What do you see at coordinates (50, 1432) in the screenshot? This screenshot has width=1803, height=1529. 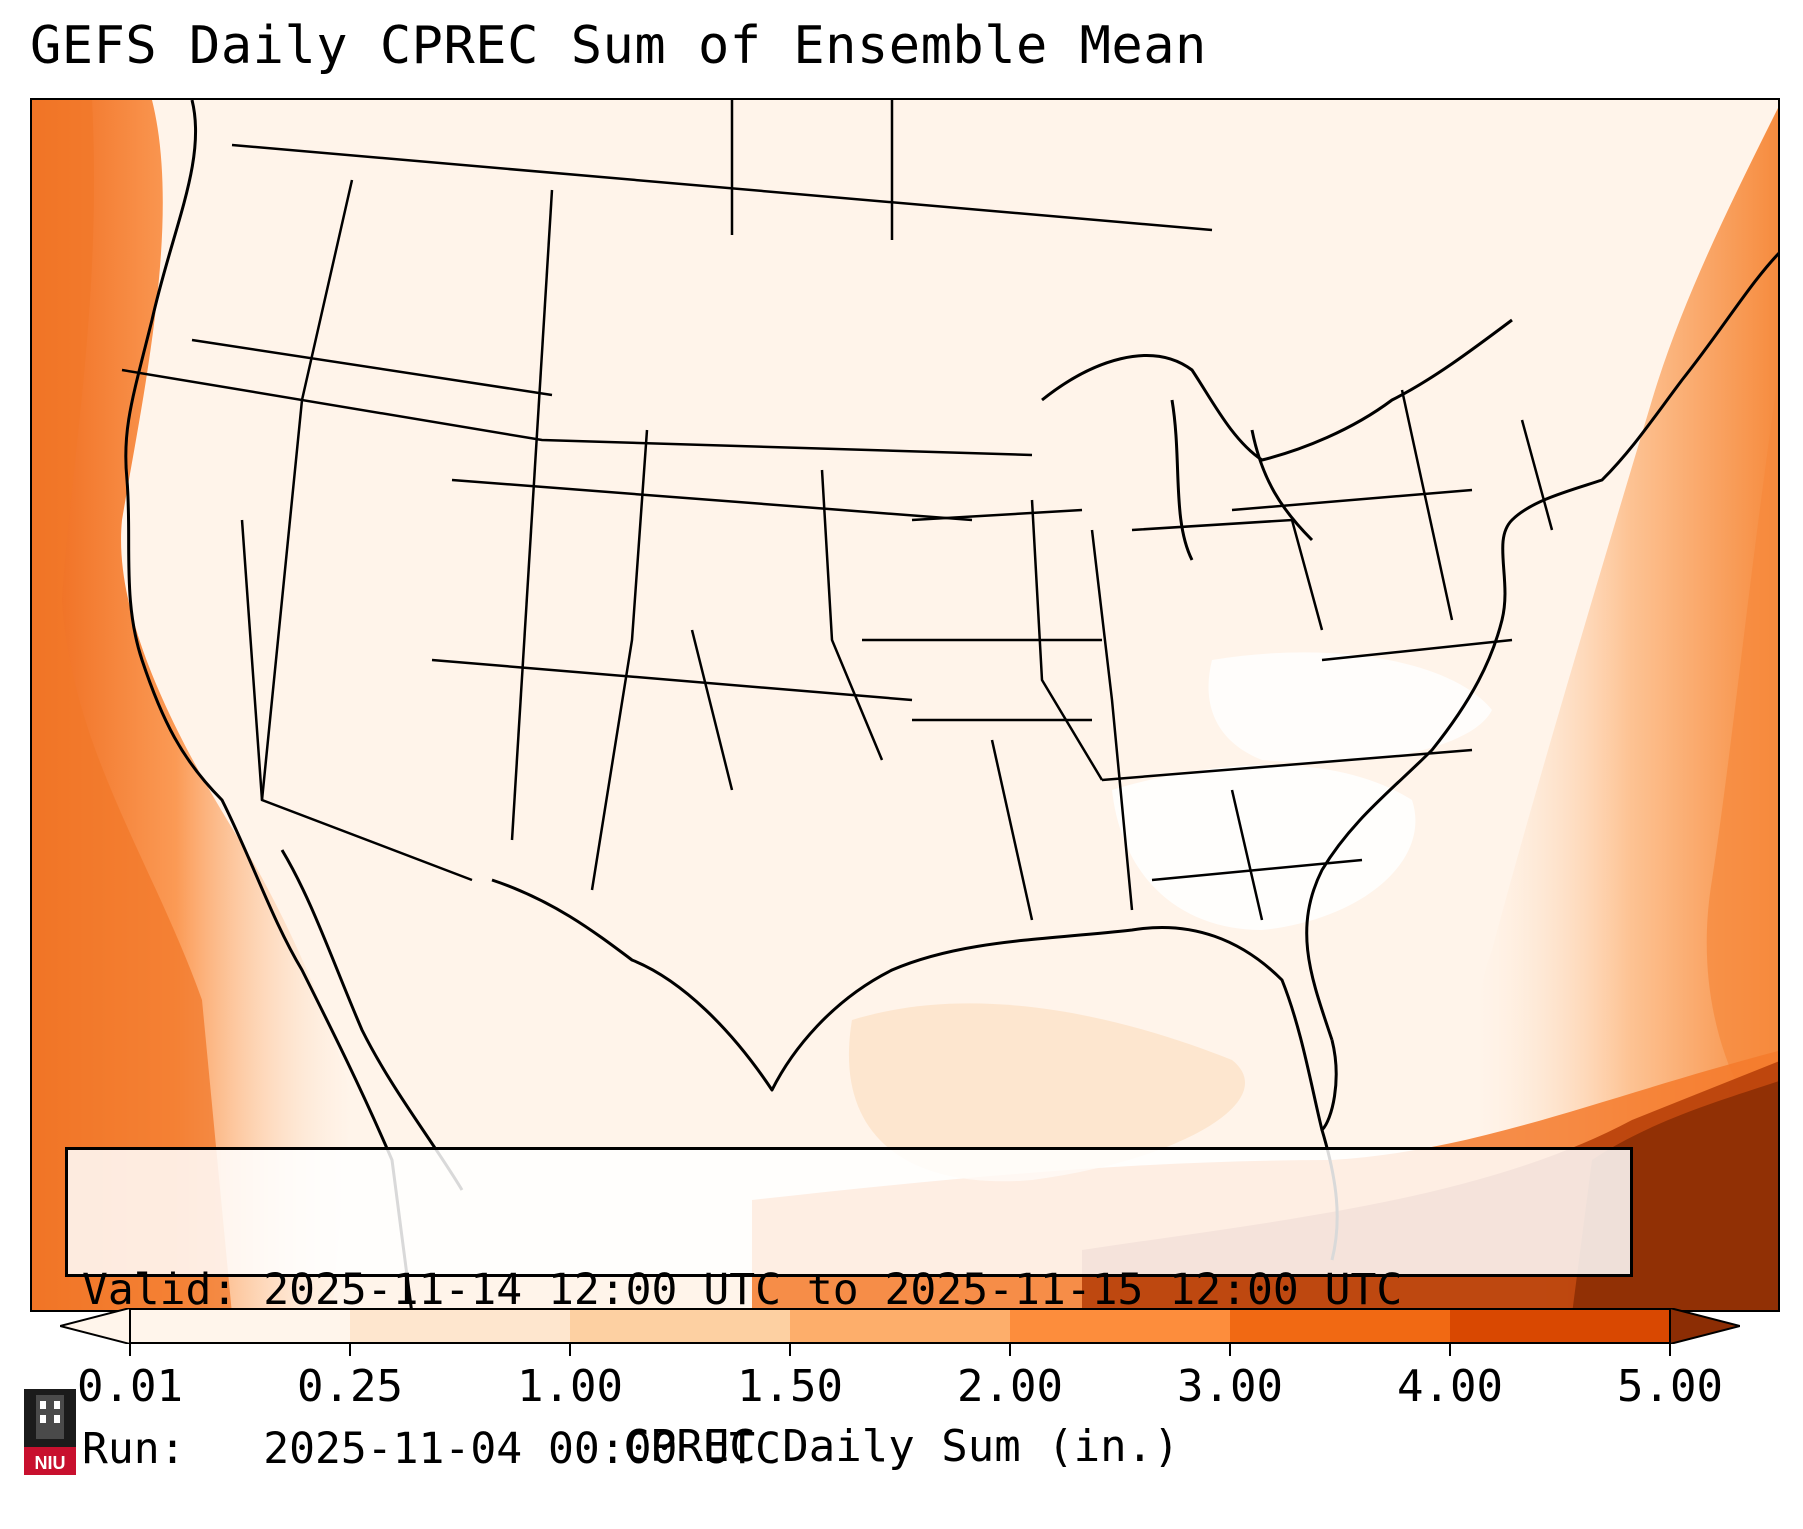 I see `university-tower-icon: NIU` at bounding box center [50, 1432].